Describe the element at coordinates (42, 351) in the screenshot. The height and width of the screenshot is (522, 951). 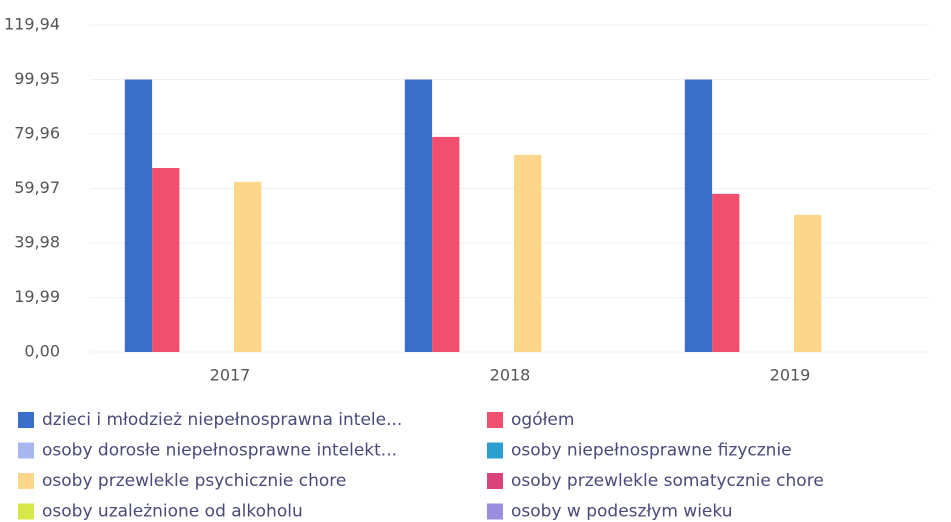
I see `y-tick-label: 0,00` at that location.